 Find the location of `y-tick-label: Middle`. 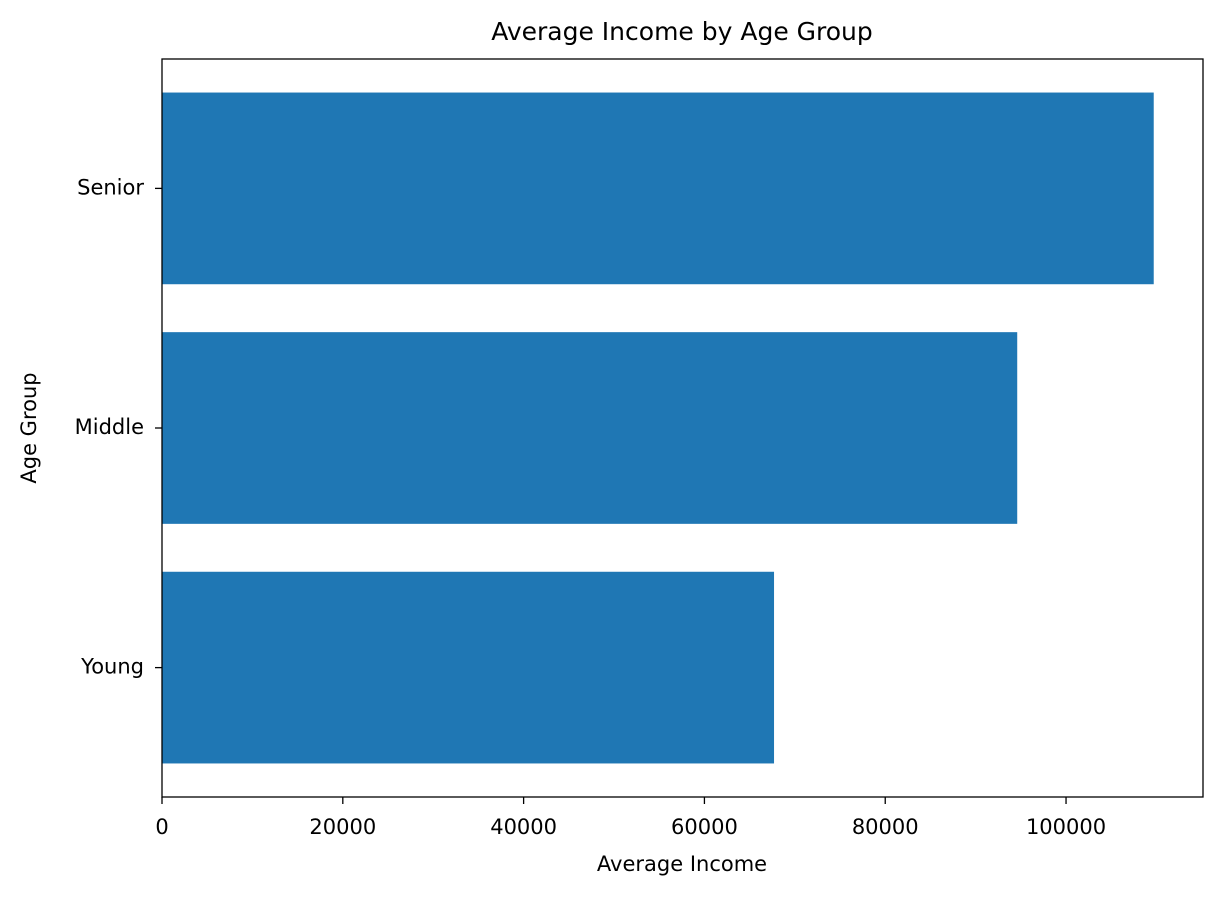

y-tick-label: Middle is located at coordinates (109, 427).